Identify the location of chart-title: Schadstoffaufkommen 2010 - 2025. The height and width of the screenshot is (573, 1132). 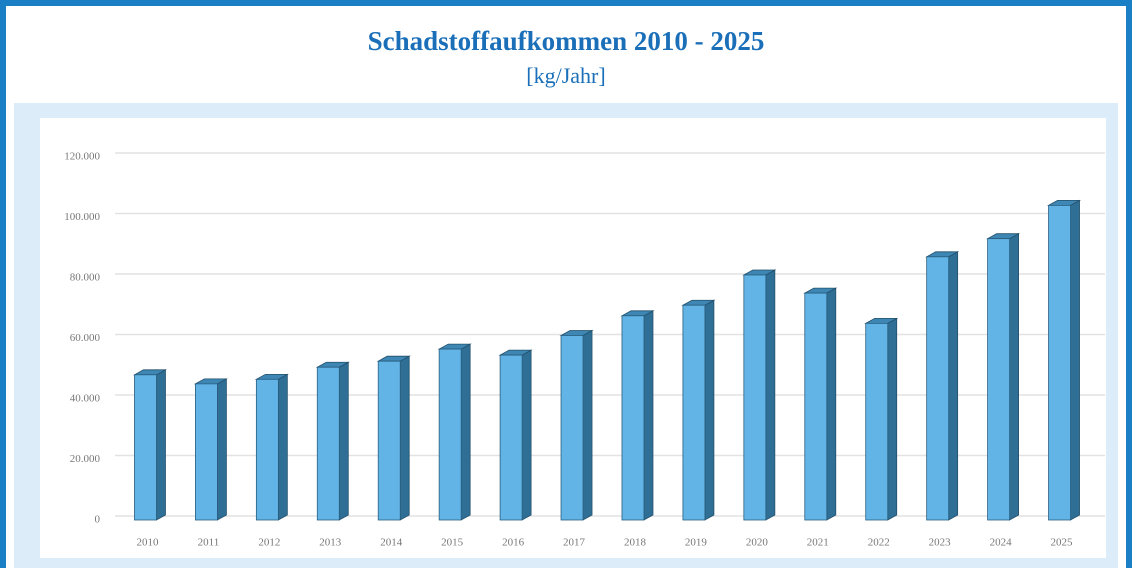
(566, 41).